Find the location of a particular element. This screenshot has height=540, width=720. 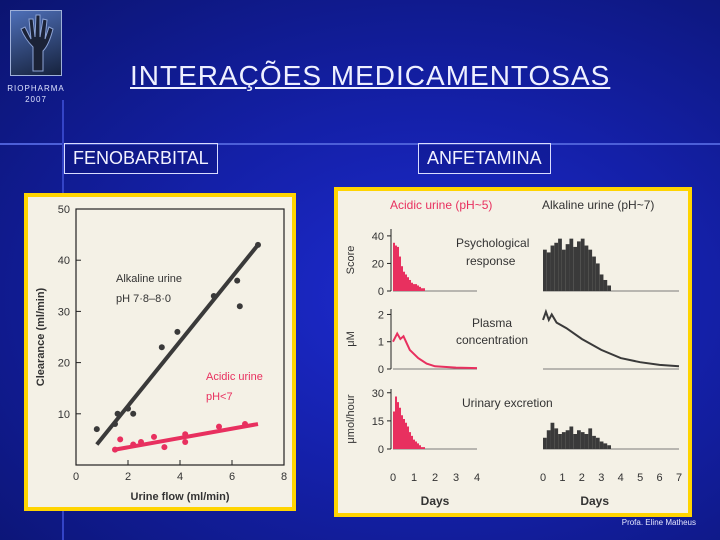

x-tick-label: 8 is located at coordinates (284, 477).